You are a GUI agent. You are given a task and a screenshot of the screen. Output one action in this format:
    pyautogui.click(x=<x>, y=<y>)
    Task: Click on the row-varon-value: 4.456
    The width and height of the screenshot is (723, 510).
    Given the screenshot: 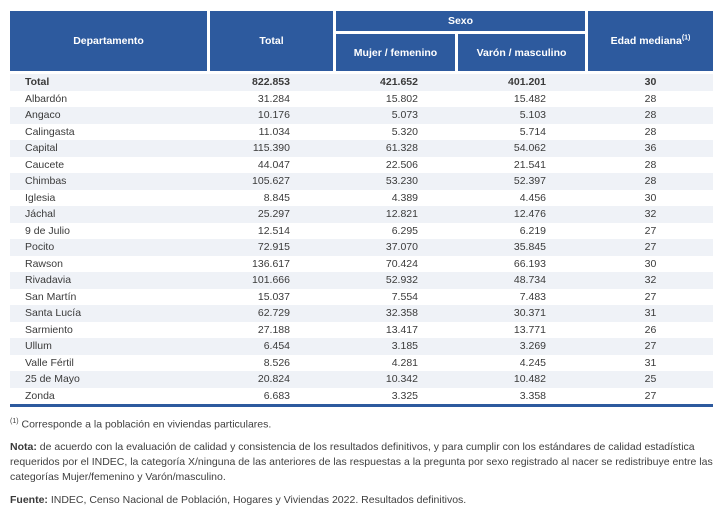 What is the action you would take?
    pyautogui.click(x=532, y=197)
    